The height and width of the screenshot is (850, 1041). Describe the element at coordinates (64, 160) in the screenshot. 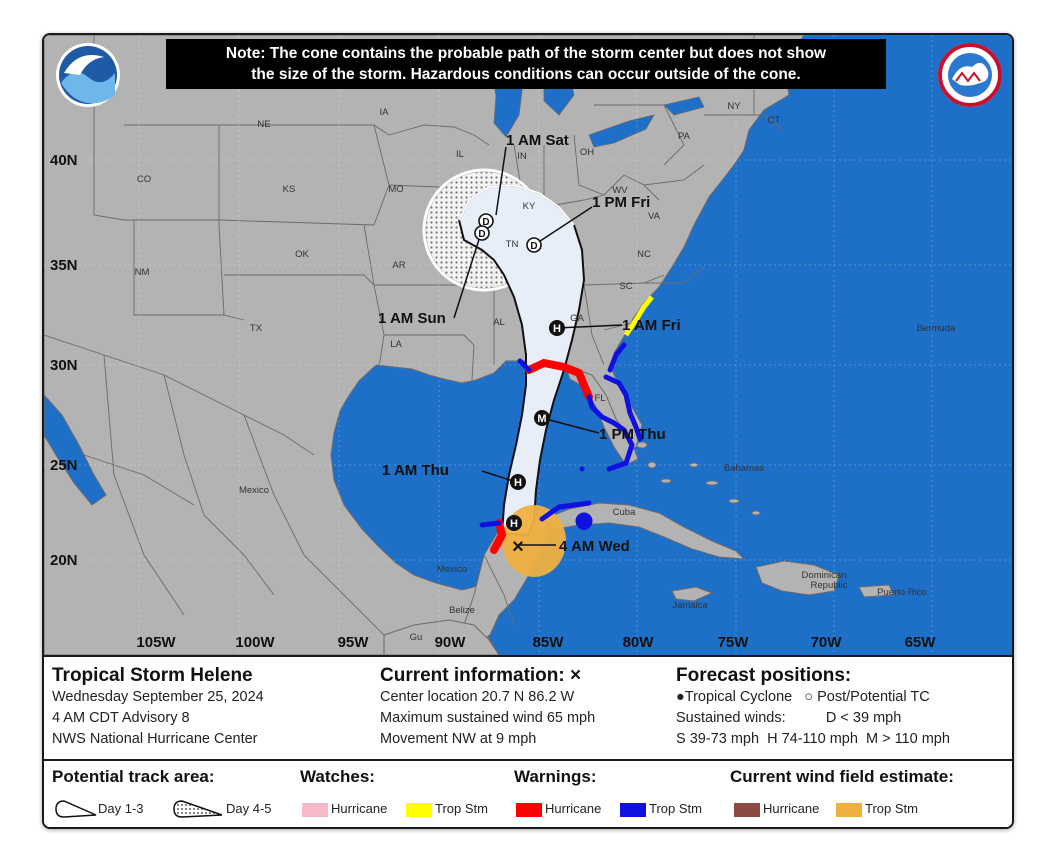

I see `svg-text: 40N` at that location.